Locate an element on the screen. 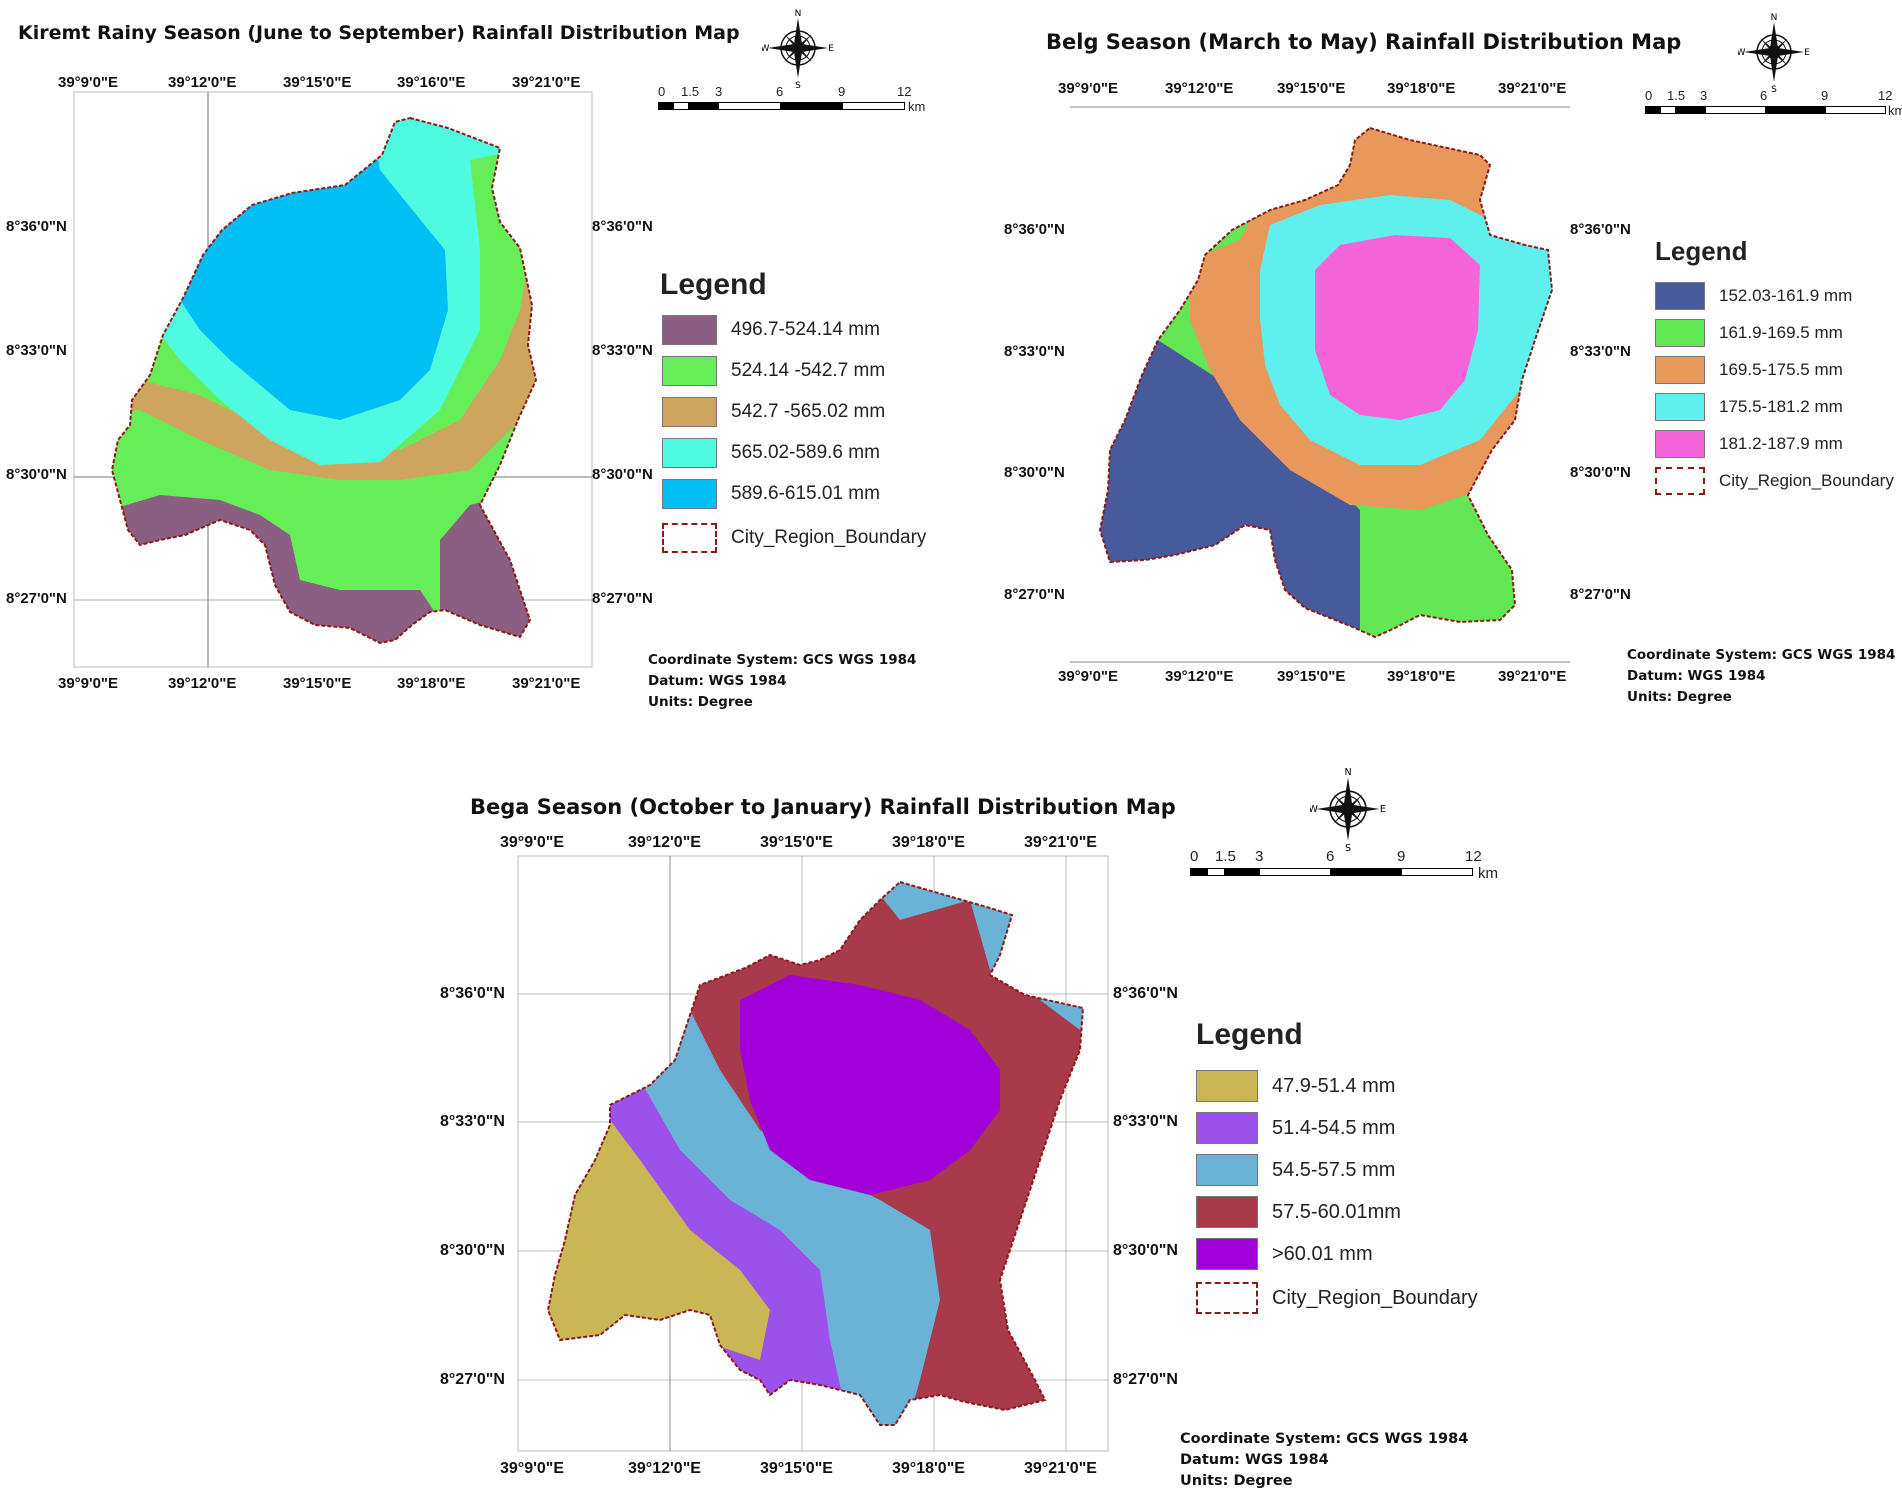 The width and height of the screenshot is (1902, 1495). legend-item: 589.6-615.01 mm is located at coordinates (771, 494).